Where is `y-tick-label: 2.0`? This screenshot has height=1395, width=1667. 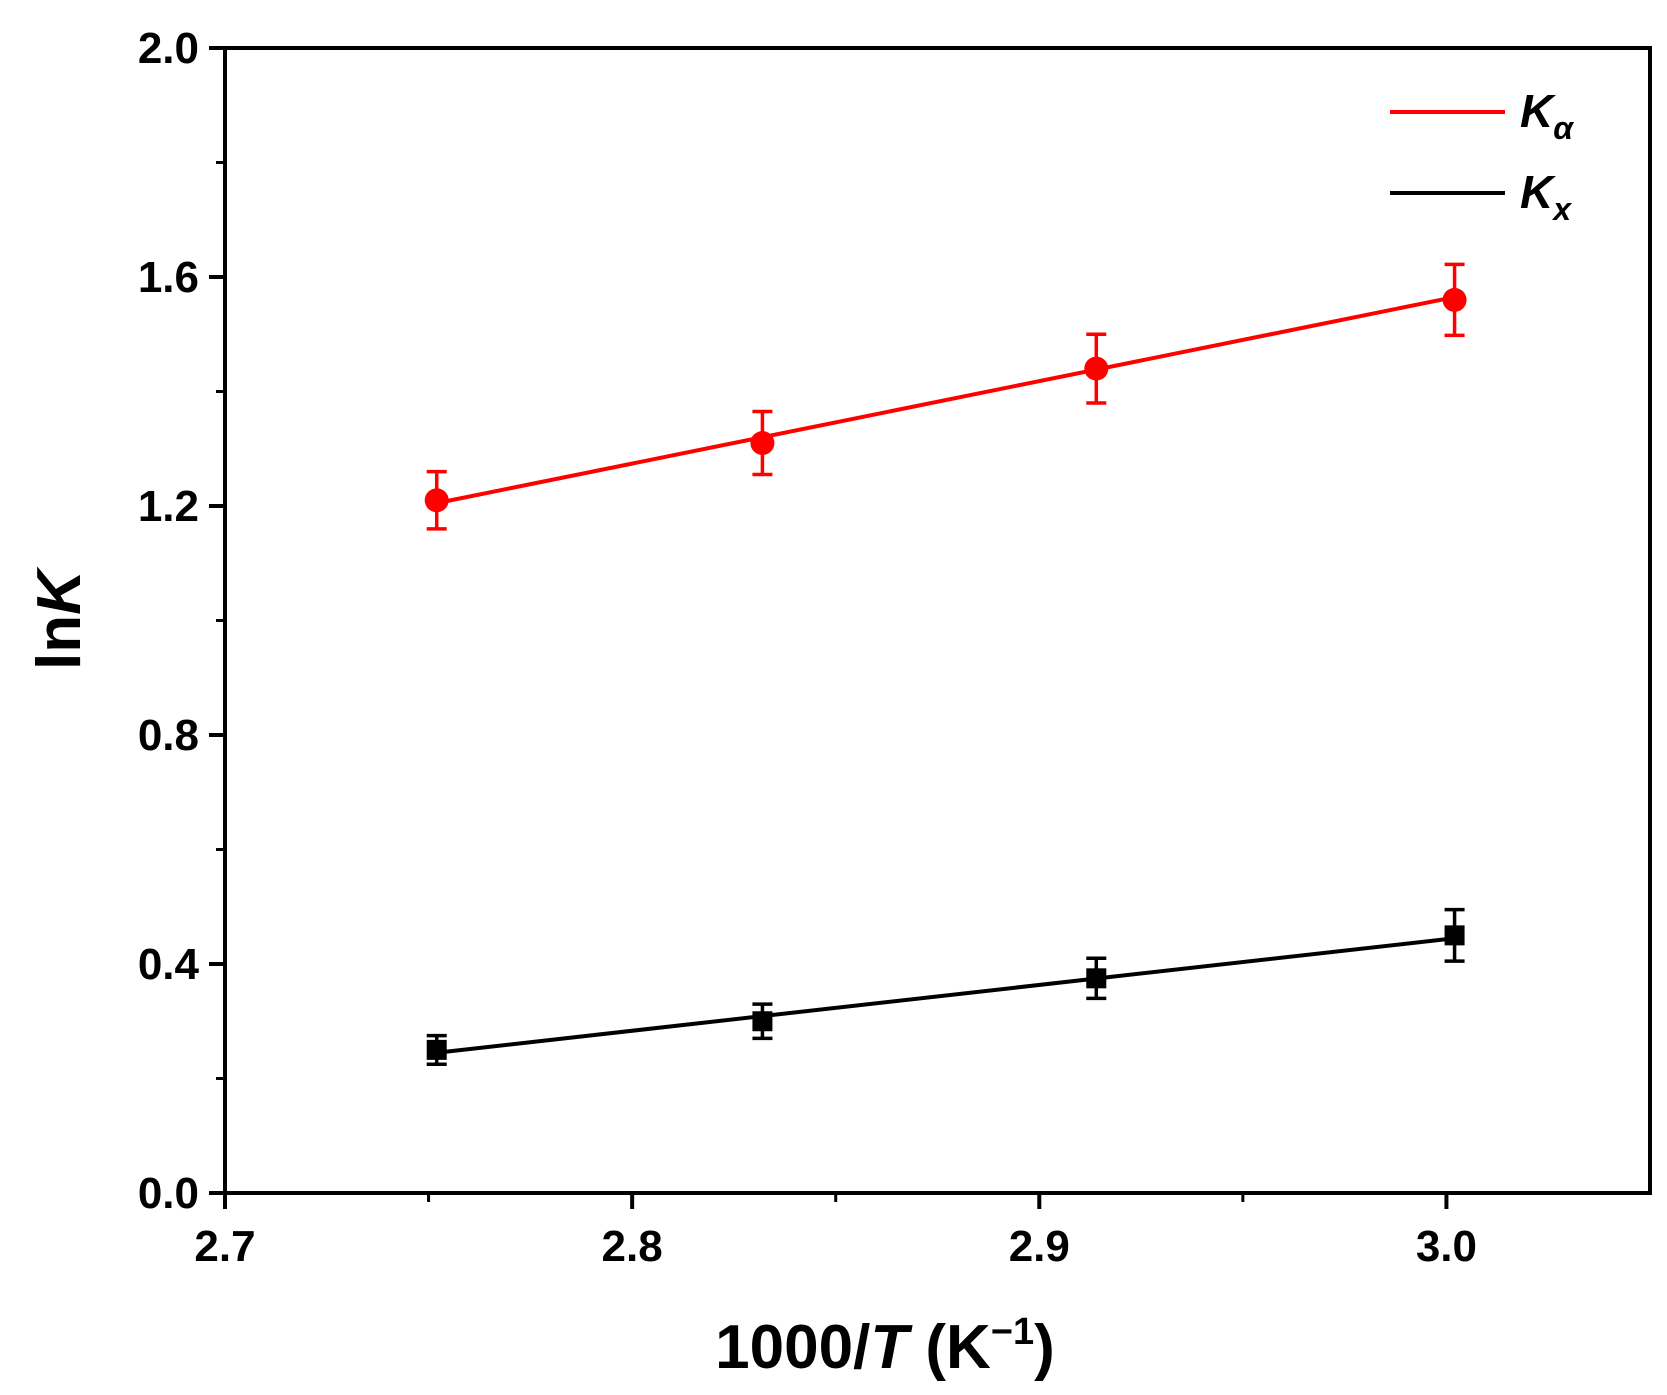
y-tick-label: 2.0 is located at coordinates (168, 48).